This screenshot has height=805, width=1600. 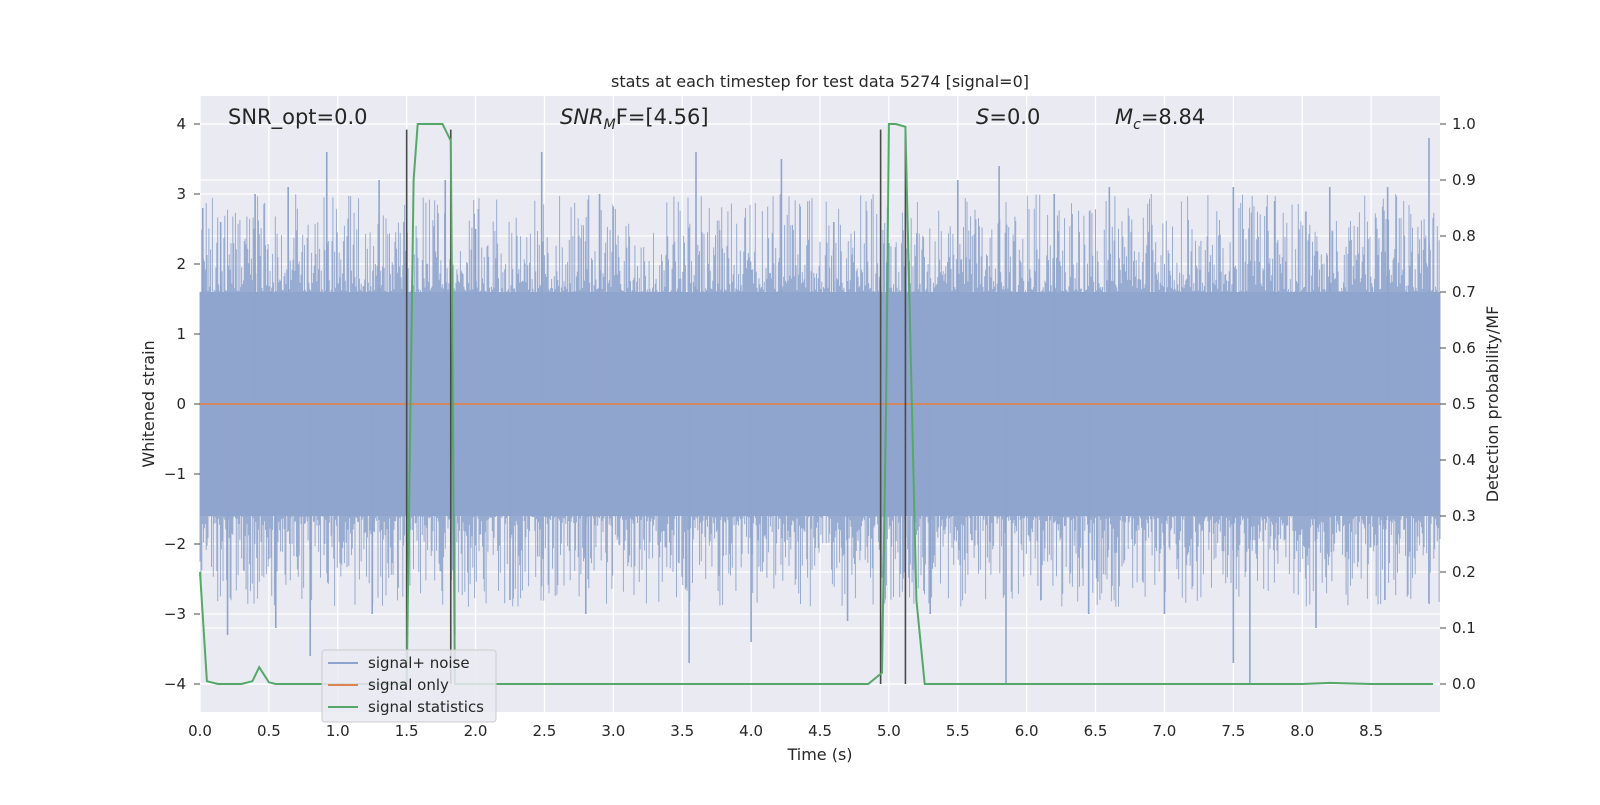 I want to click on annotation-mc-sub: c, so click(x=1137, y=125).